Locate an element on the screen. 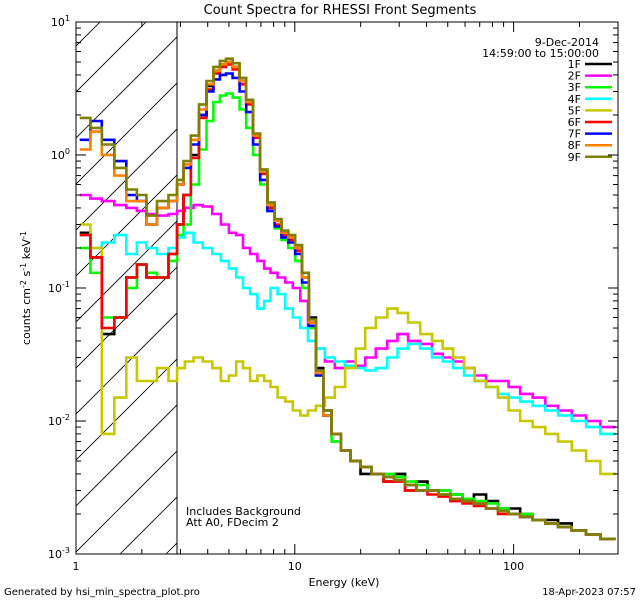 The width and height of the screenshot is (640, 604). y-tick-label: 10⁻³ is located at coordinates (59, 553).